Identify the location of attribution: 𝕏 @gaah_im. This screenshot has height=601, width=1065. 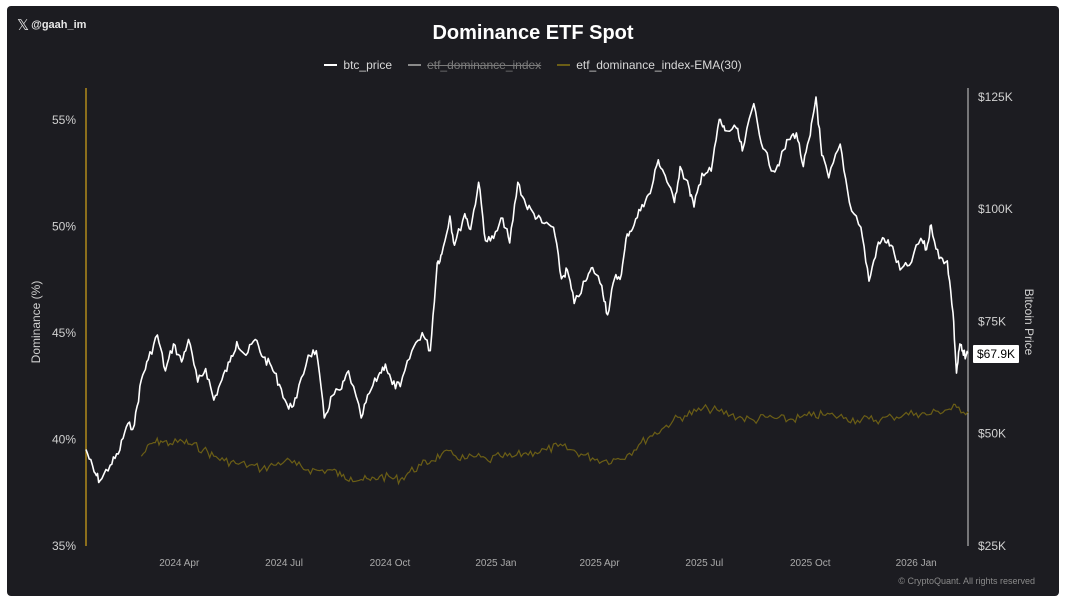
(51, 25).